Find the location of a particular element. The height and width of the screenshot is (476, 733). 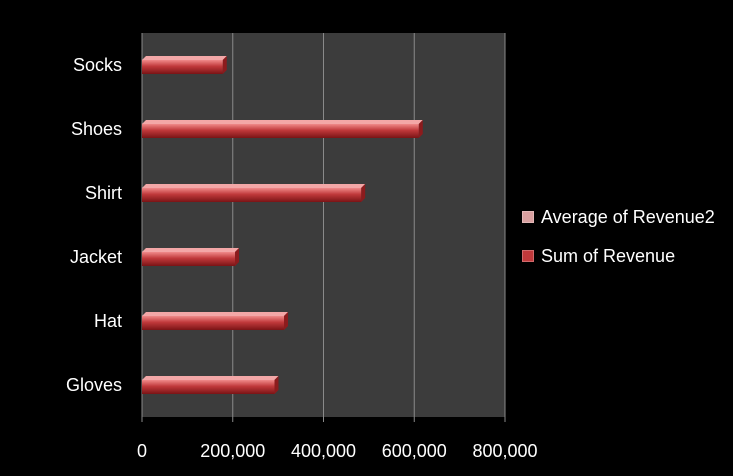

x-tick-label: 200,000 is located at coordinates (232, 451).